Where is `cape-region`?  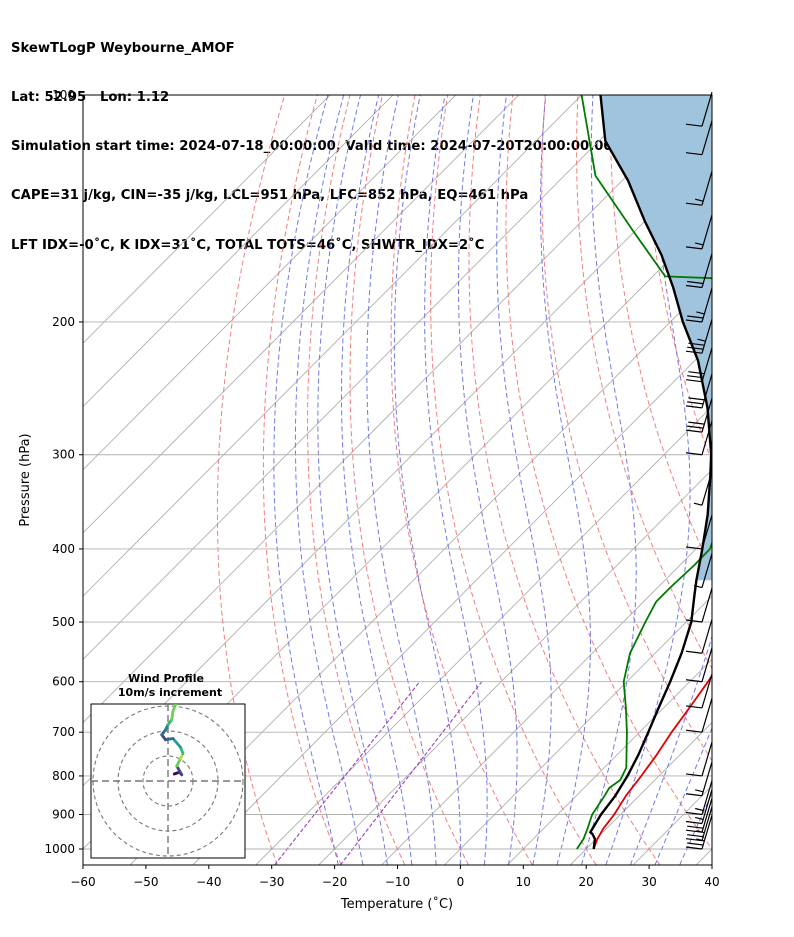
cape-region is located at coordinates (656, 338).